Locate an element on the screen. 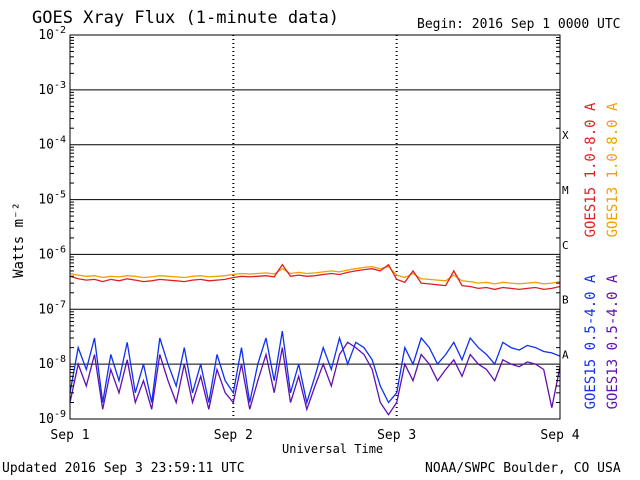 The height and width of the screenshot is (480, 640). y-tick-label: 10⁻⁵ is located at coordinates (52, 199).